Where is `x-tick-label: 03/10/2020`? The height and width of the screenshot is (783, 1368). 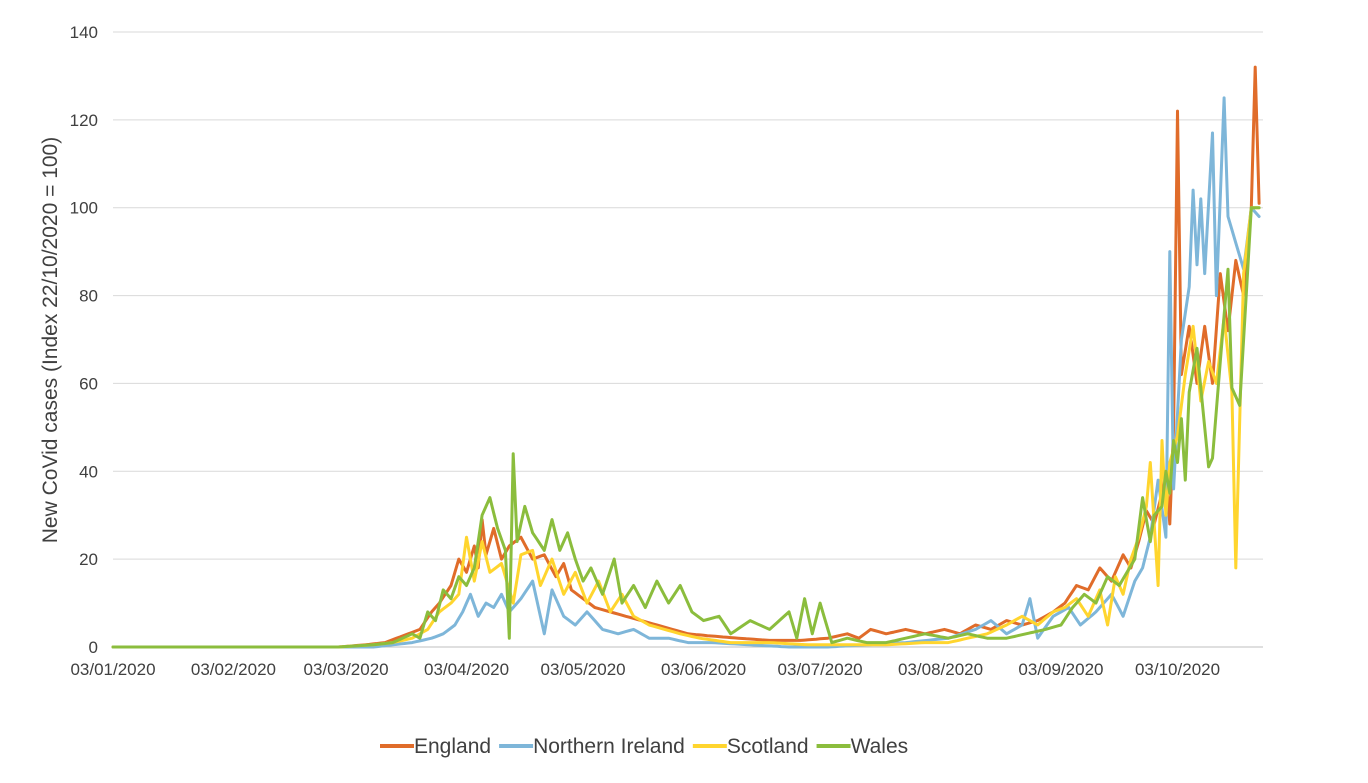 x-tick-label: 03/10/2020 is located at coordinates (1177, 669).